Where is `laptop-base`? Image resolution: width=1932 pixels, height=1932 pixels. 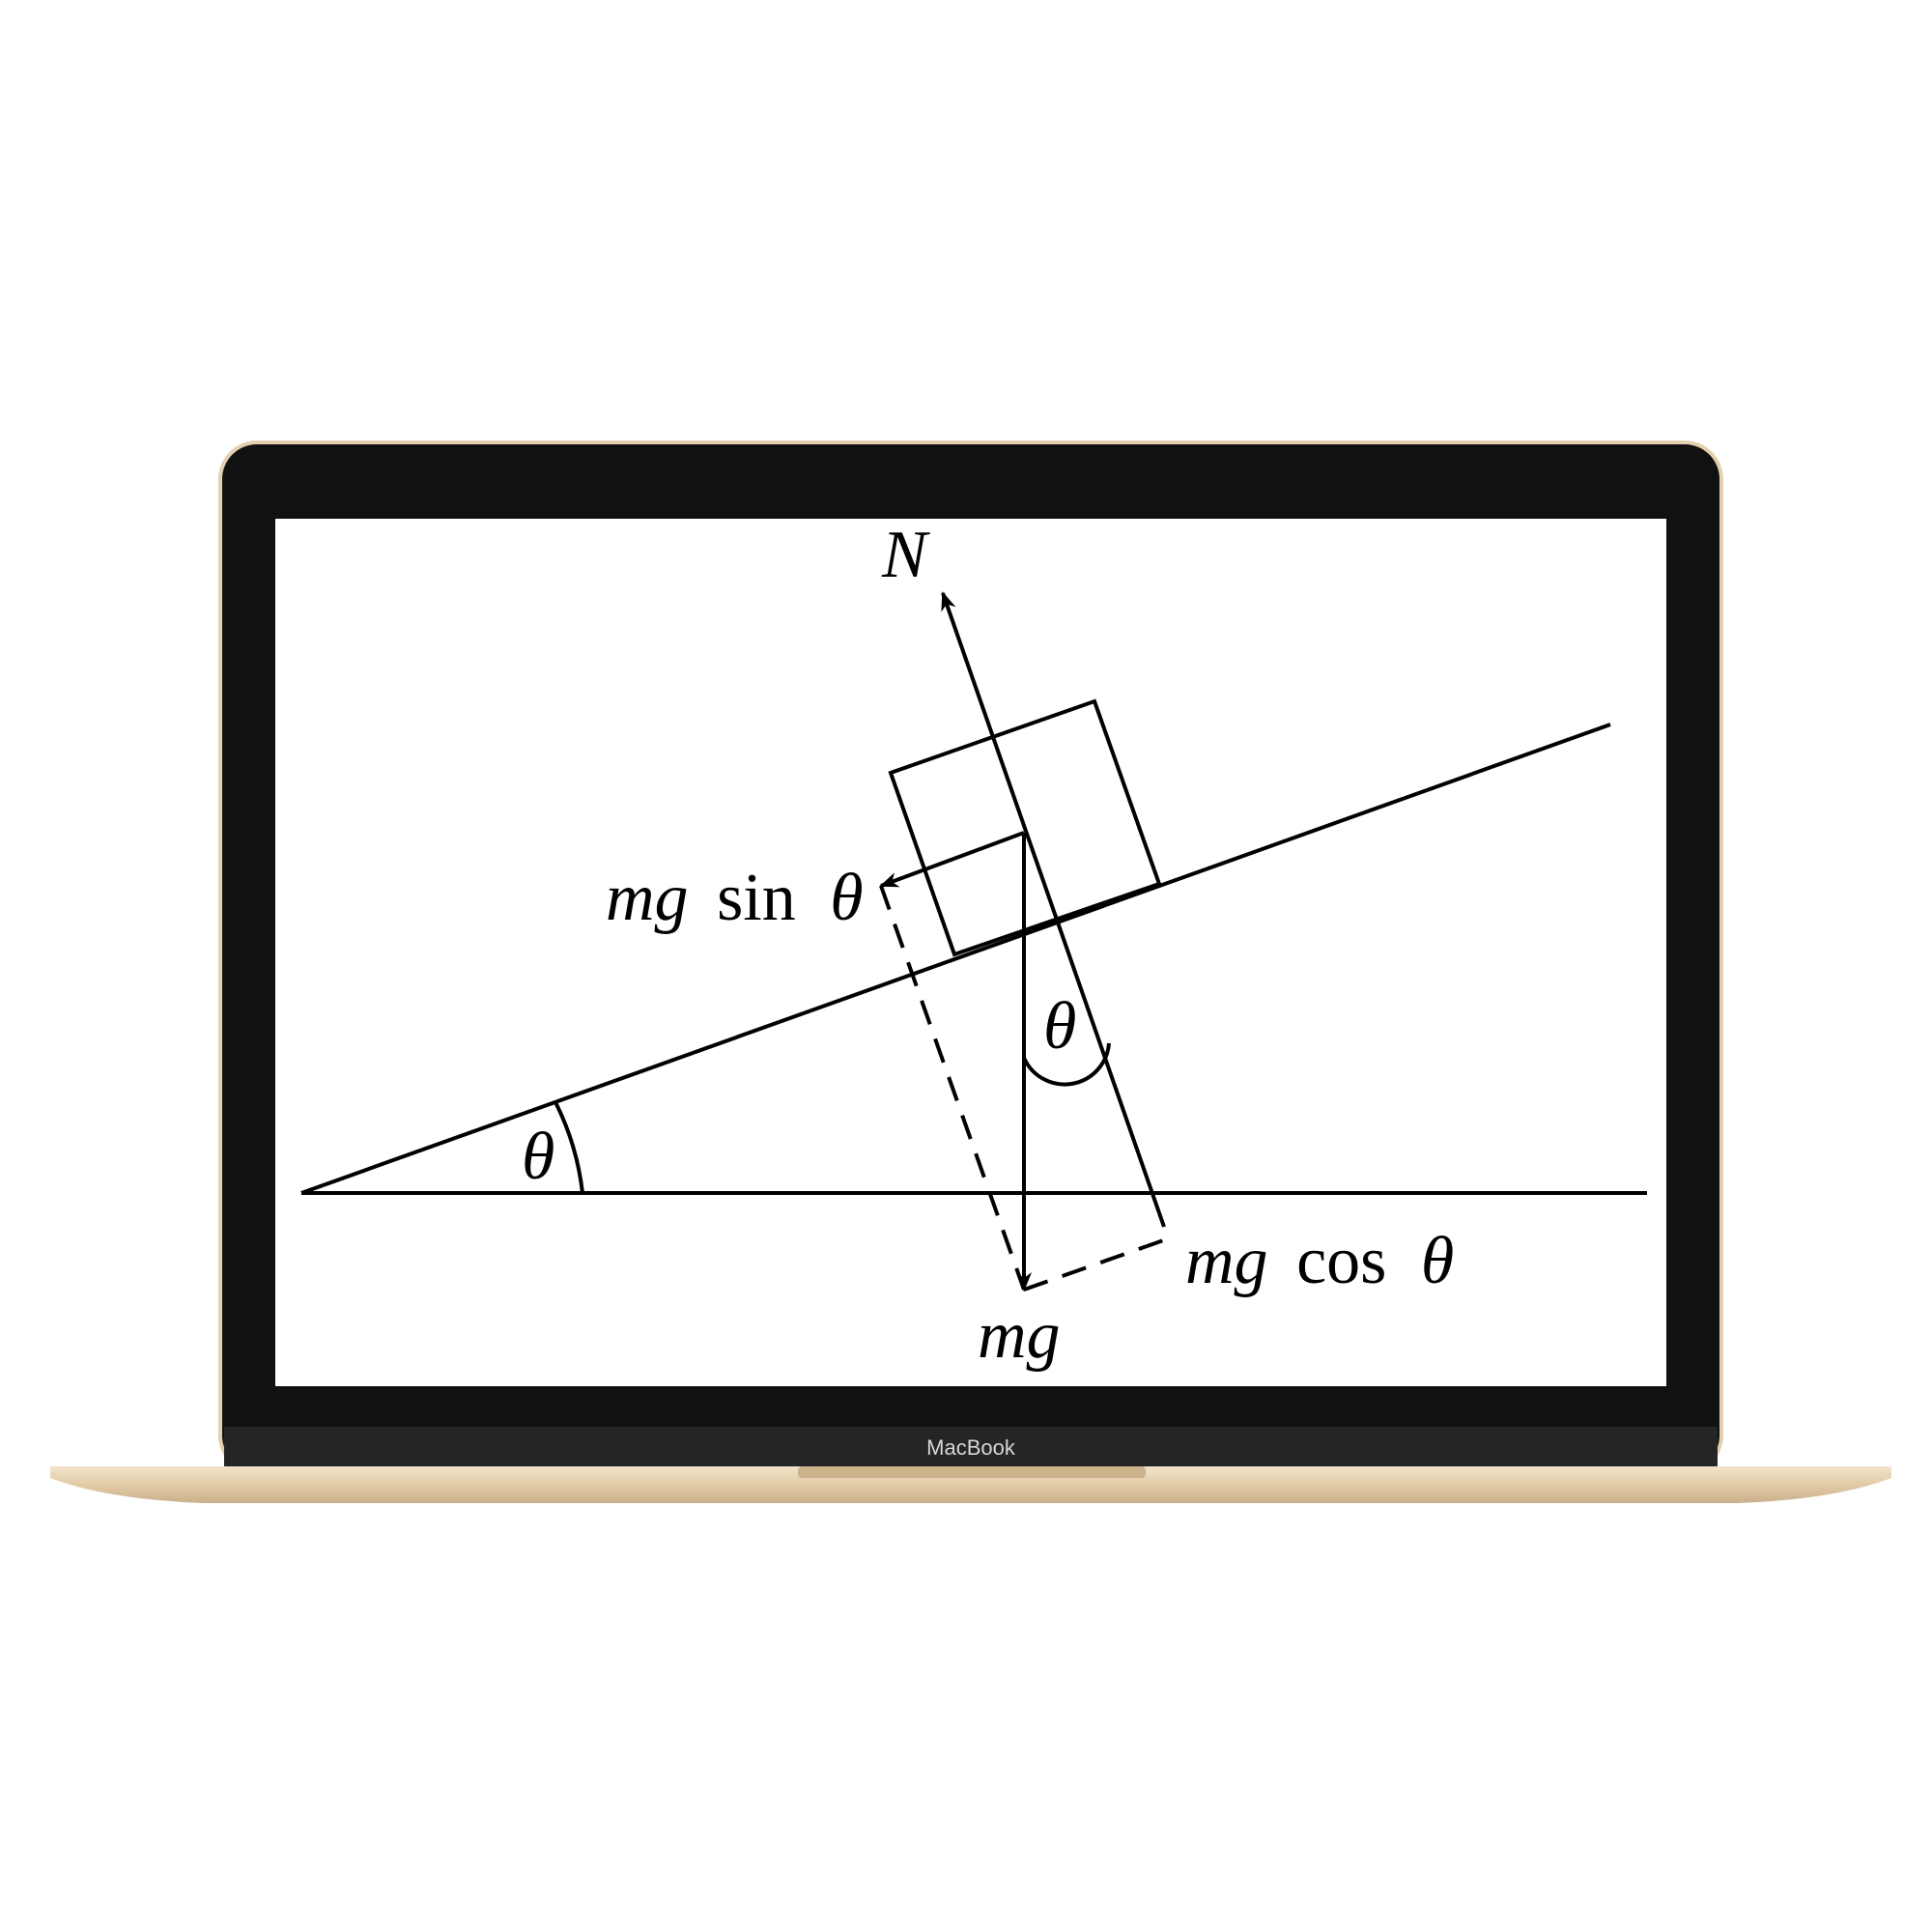
laptop-base is located at coordinates (970, 1484).